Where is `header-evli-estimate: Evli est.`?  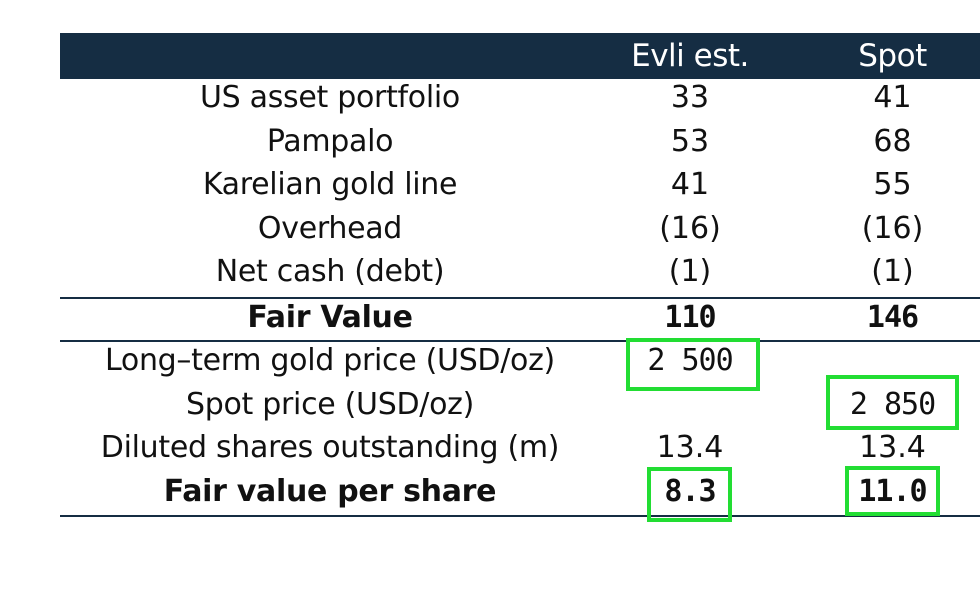 header-evli-estimate: Evli est. is located at coordinates (690, 56).